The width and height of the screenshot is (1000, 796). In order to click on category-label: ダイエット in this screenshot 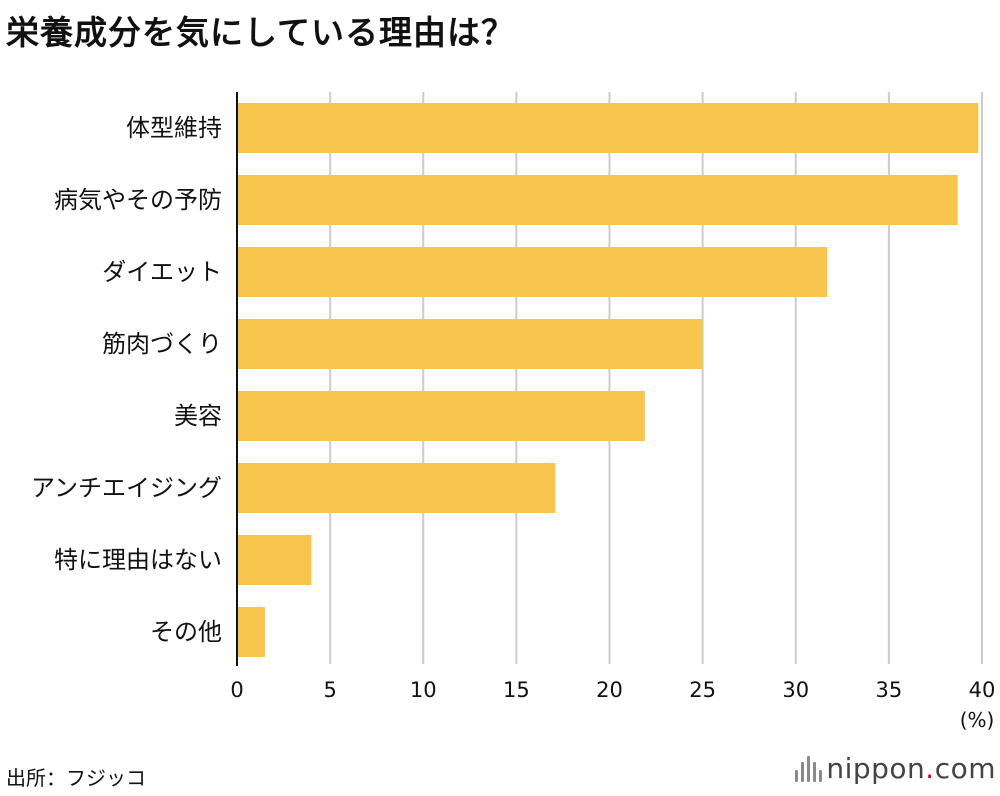, I will do `click(162, 272)`.